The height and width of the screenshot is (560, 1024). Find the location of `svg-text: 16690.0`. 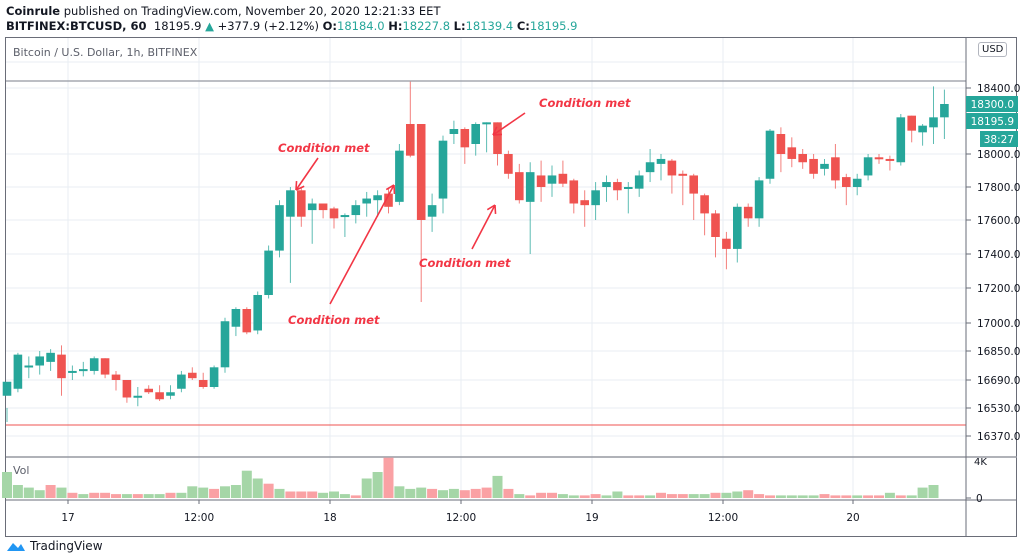

svg-text: 16690.0 is located at coordinates (998, 381).